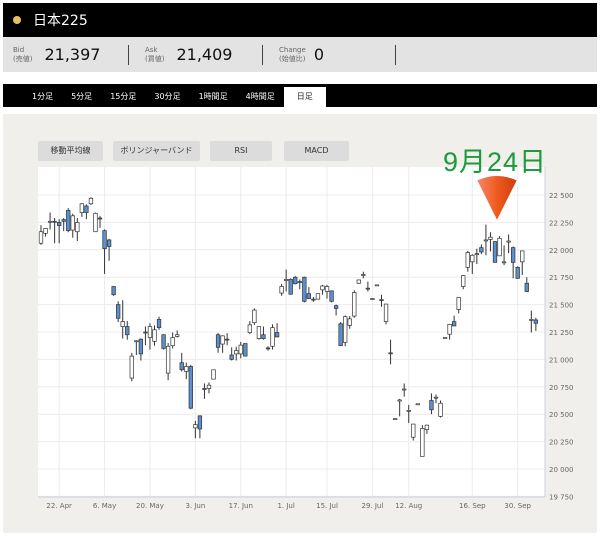 The height and width of the screenshot is (536, 600). Describe the element at coordinates (327, 506) in the screenshot. I see `x-tick-label: 15. Jul` at that location.